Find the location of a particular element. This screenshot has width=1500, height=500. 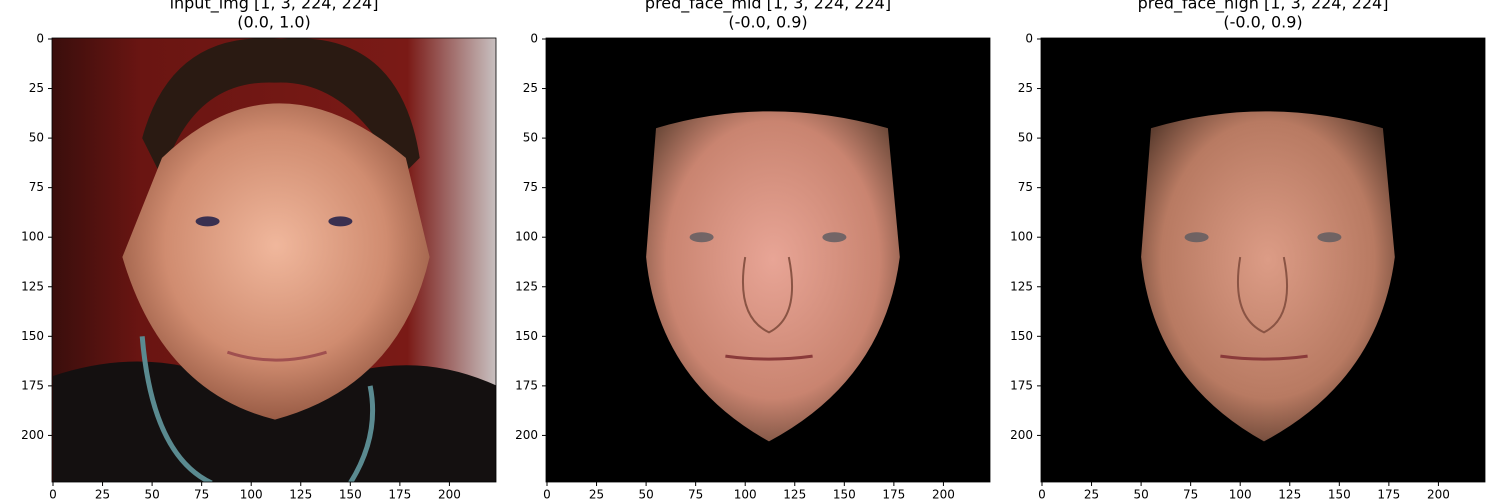

shirt is located at coordinates (274, 421).